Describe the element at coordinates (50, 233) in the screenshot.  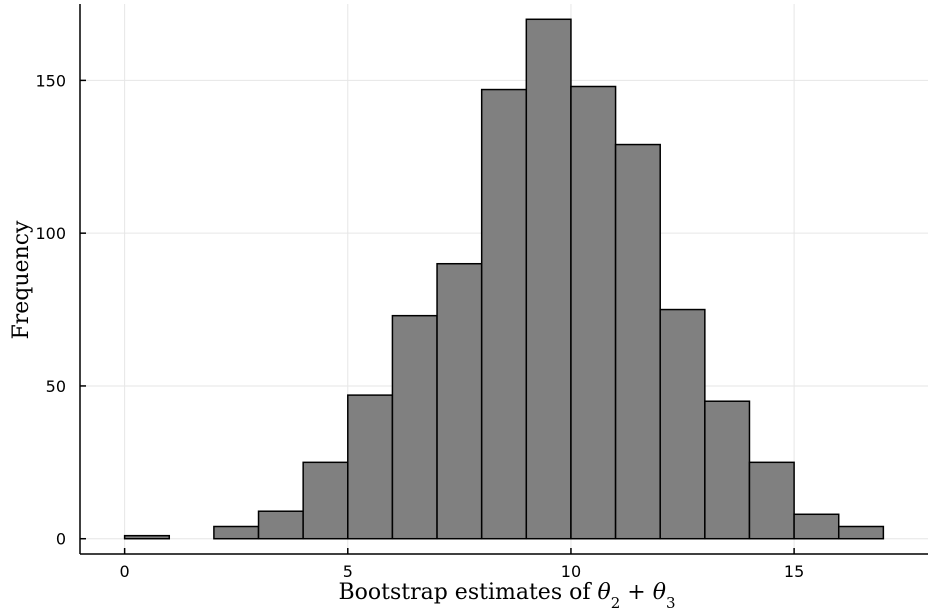
I see `y-tick-label: 100` at that location.